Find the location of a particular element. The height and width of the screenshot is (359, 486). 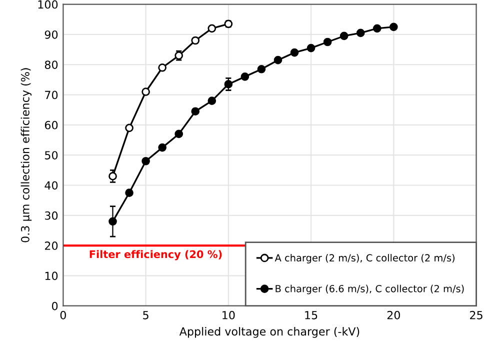

y-axis-title: 0.3 μm collection efficiency (%) is located at coordinates (26, 155).